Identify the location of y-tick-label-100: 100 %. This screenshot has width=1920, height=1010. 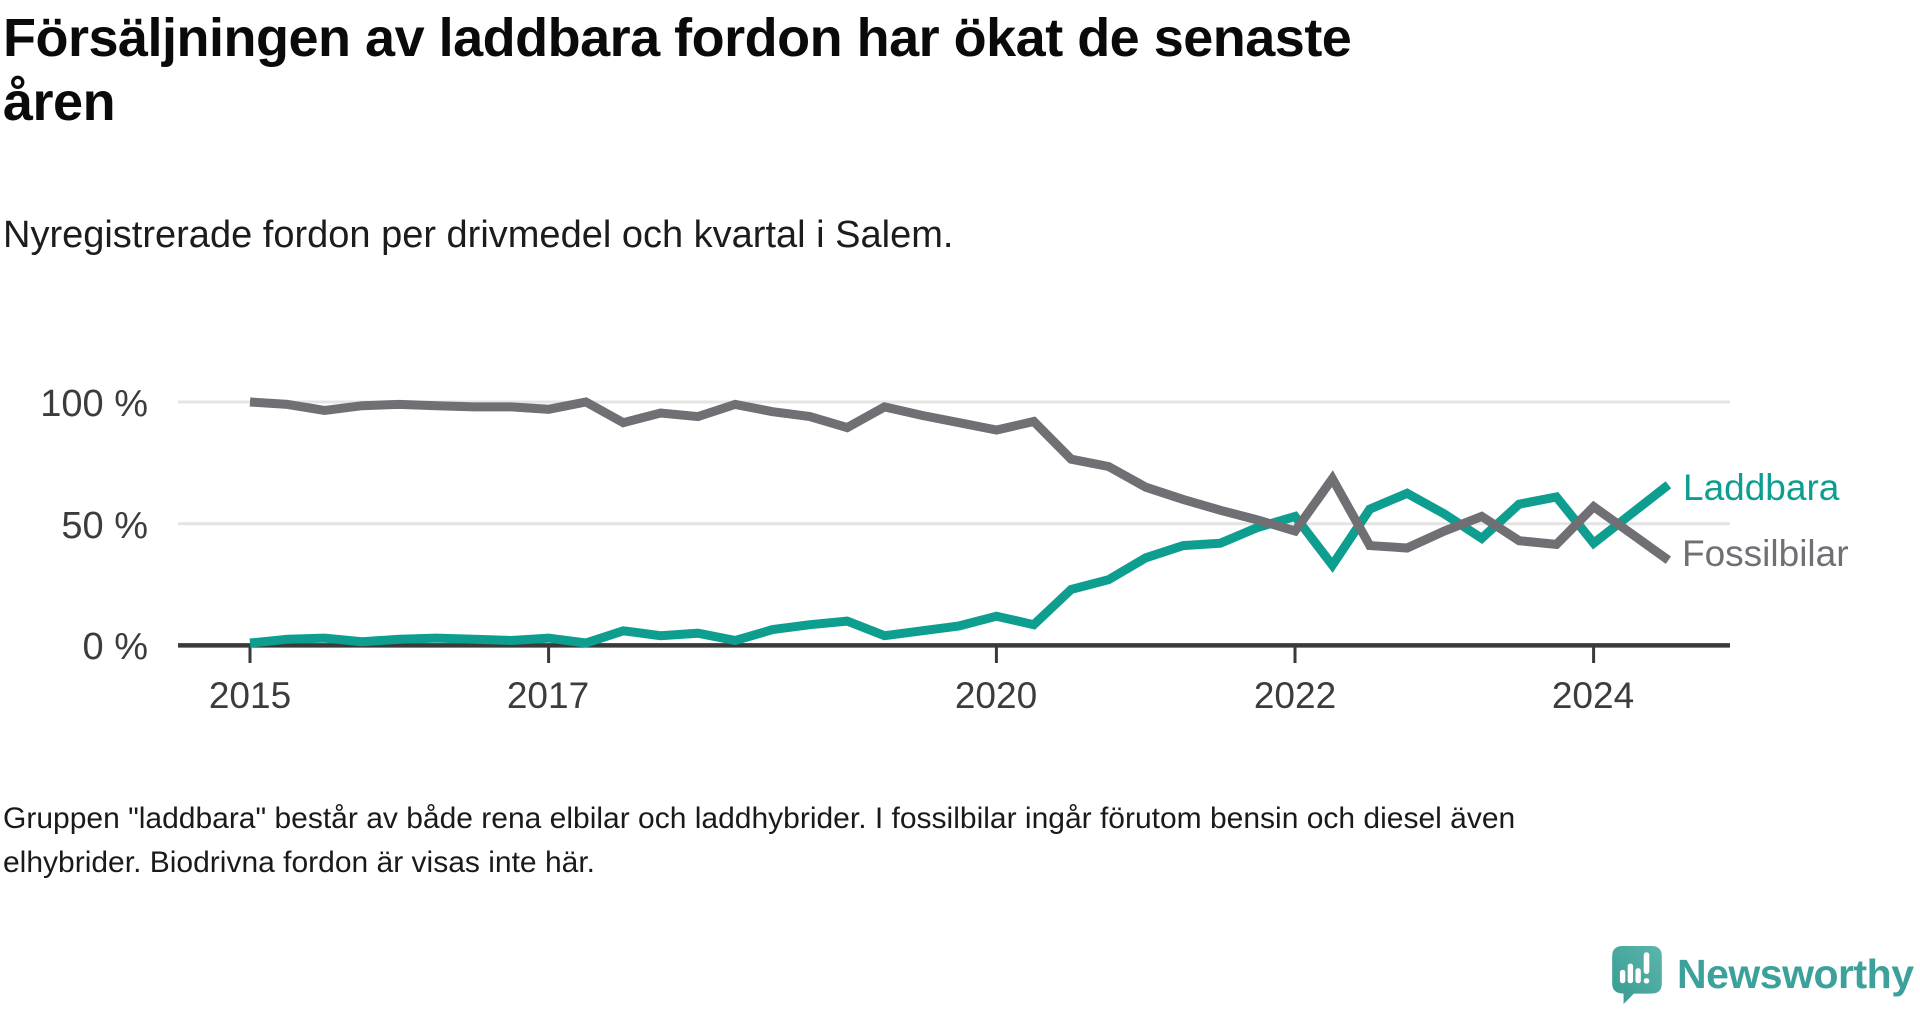
(94, 404).